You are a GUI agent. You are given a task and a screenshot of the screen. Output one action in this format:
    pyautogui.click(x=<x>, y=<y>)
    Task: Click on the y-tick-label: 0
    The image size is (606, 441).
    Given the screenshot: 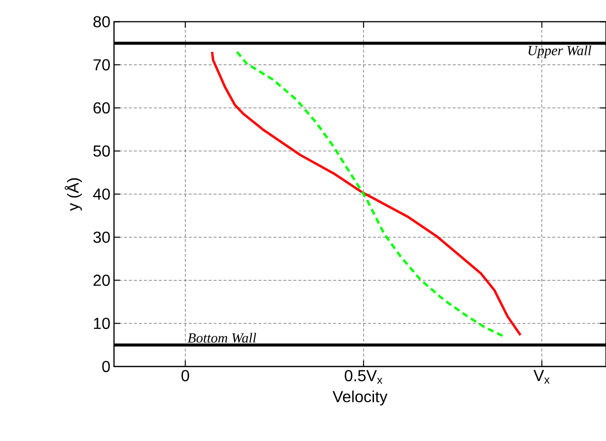 What is the action you would take?
    pyautogui.click(x=106, y=366)
    